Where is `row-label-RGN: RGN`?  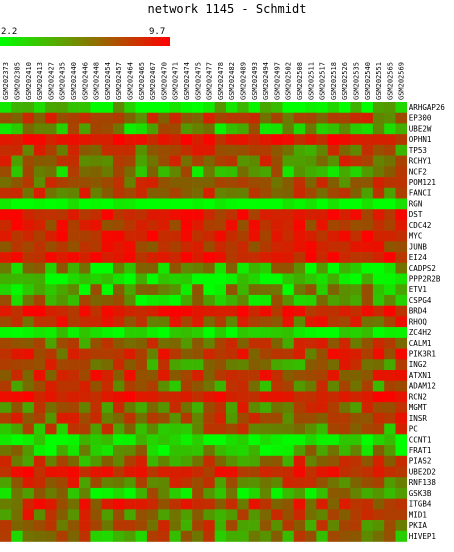 row-label-RGN: RGN is located at coordinates (416, 203).